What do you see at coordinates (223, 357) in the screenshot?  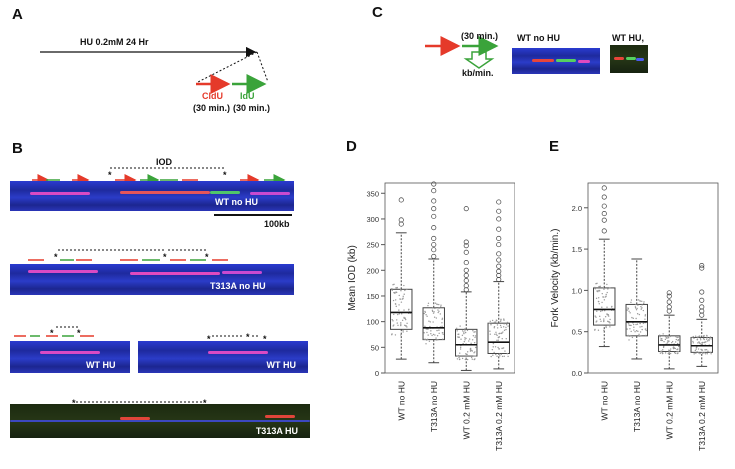 I see `fiber-image-wt-hu-2: WT HU` at bounding box center [223, 357].